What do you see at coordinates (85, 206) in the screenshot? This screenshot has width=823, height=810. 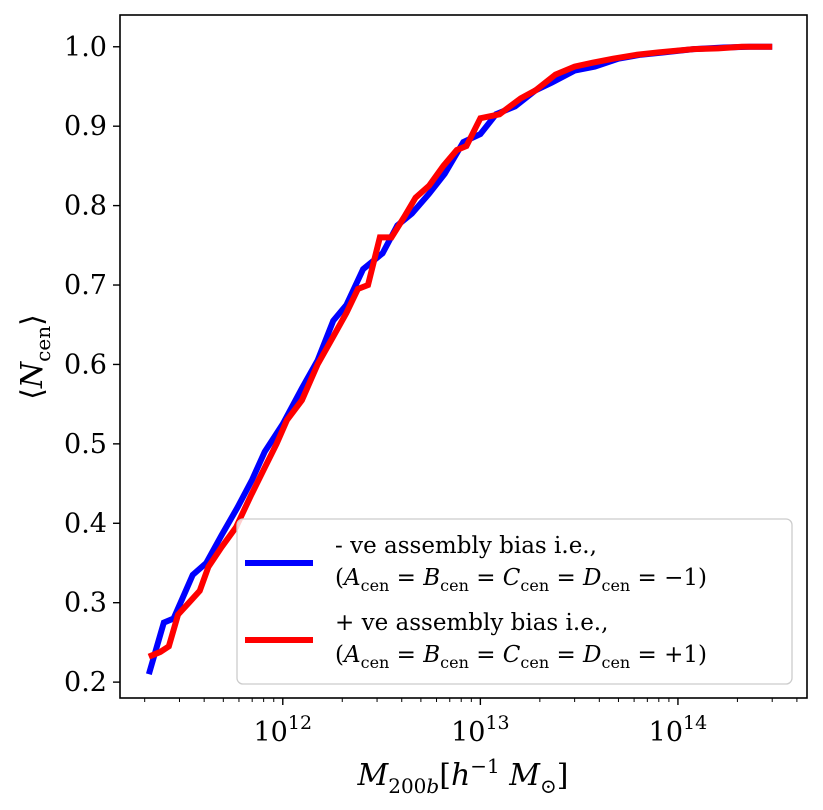 I see `y-tick-label: 0.8` at bounding box center [85, 206].